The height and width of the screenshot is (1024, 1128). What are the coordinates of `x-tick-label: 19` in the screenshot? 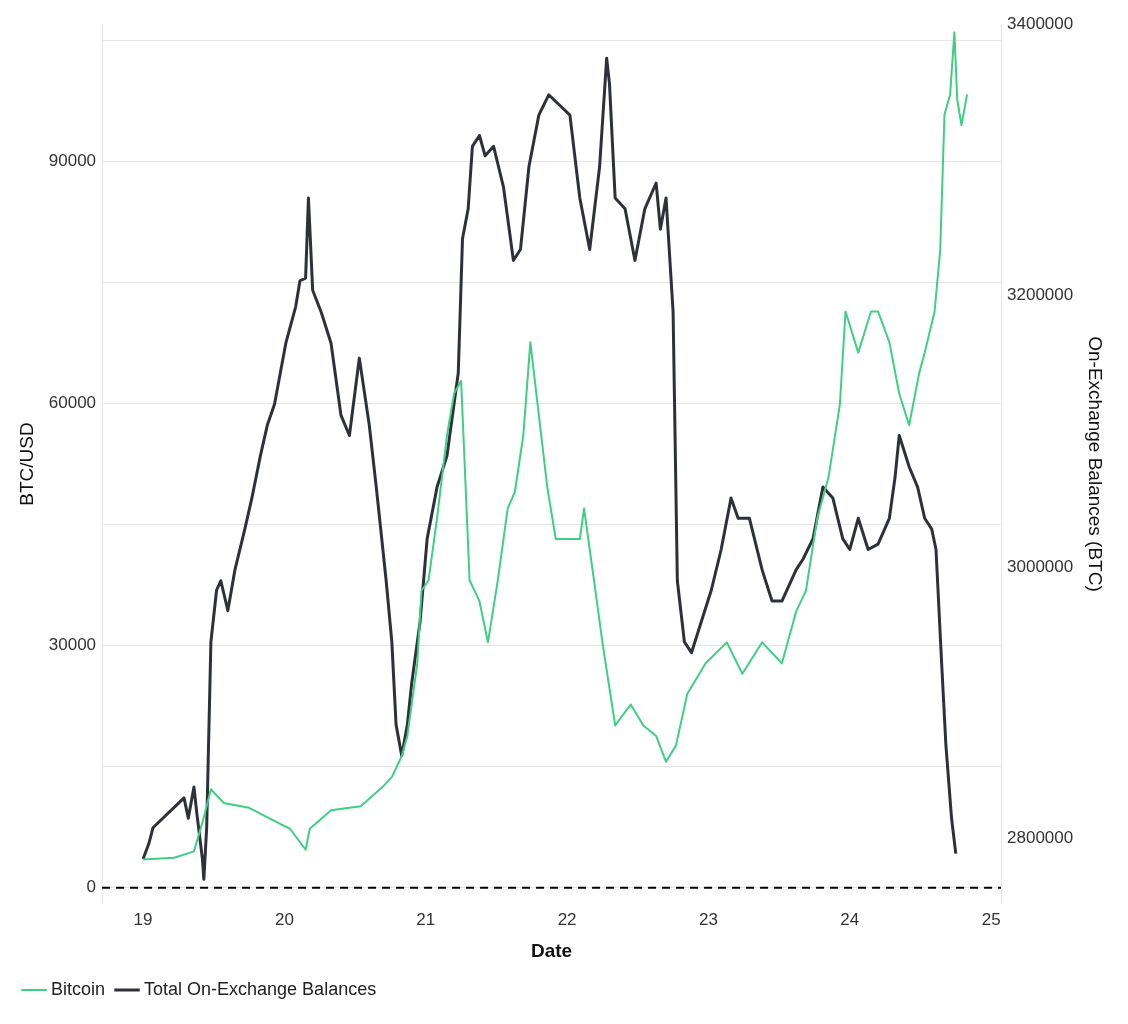 It's located at (143, 919).